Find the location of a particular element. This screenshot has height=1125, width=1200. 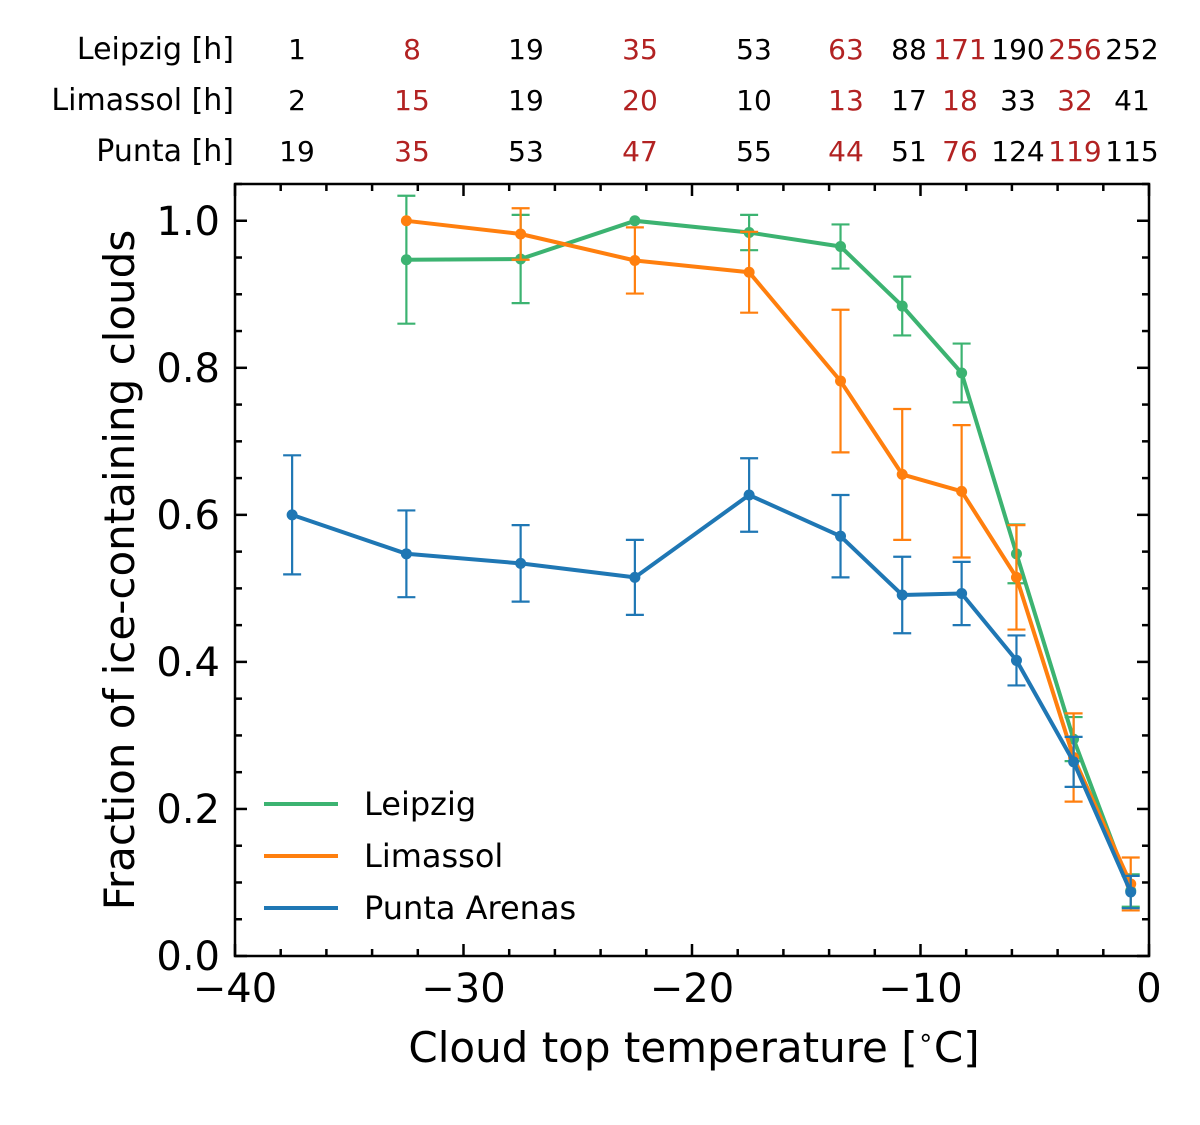

count-cell: 115 is located at coordinates (1131, 151).